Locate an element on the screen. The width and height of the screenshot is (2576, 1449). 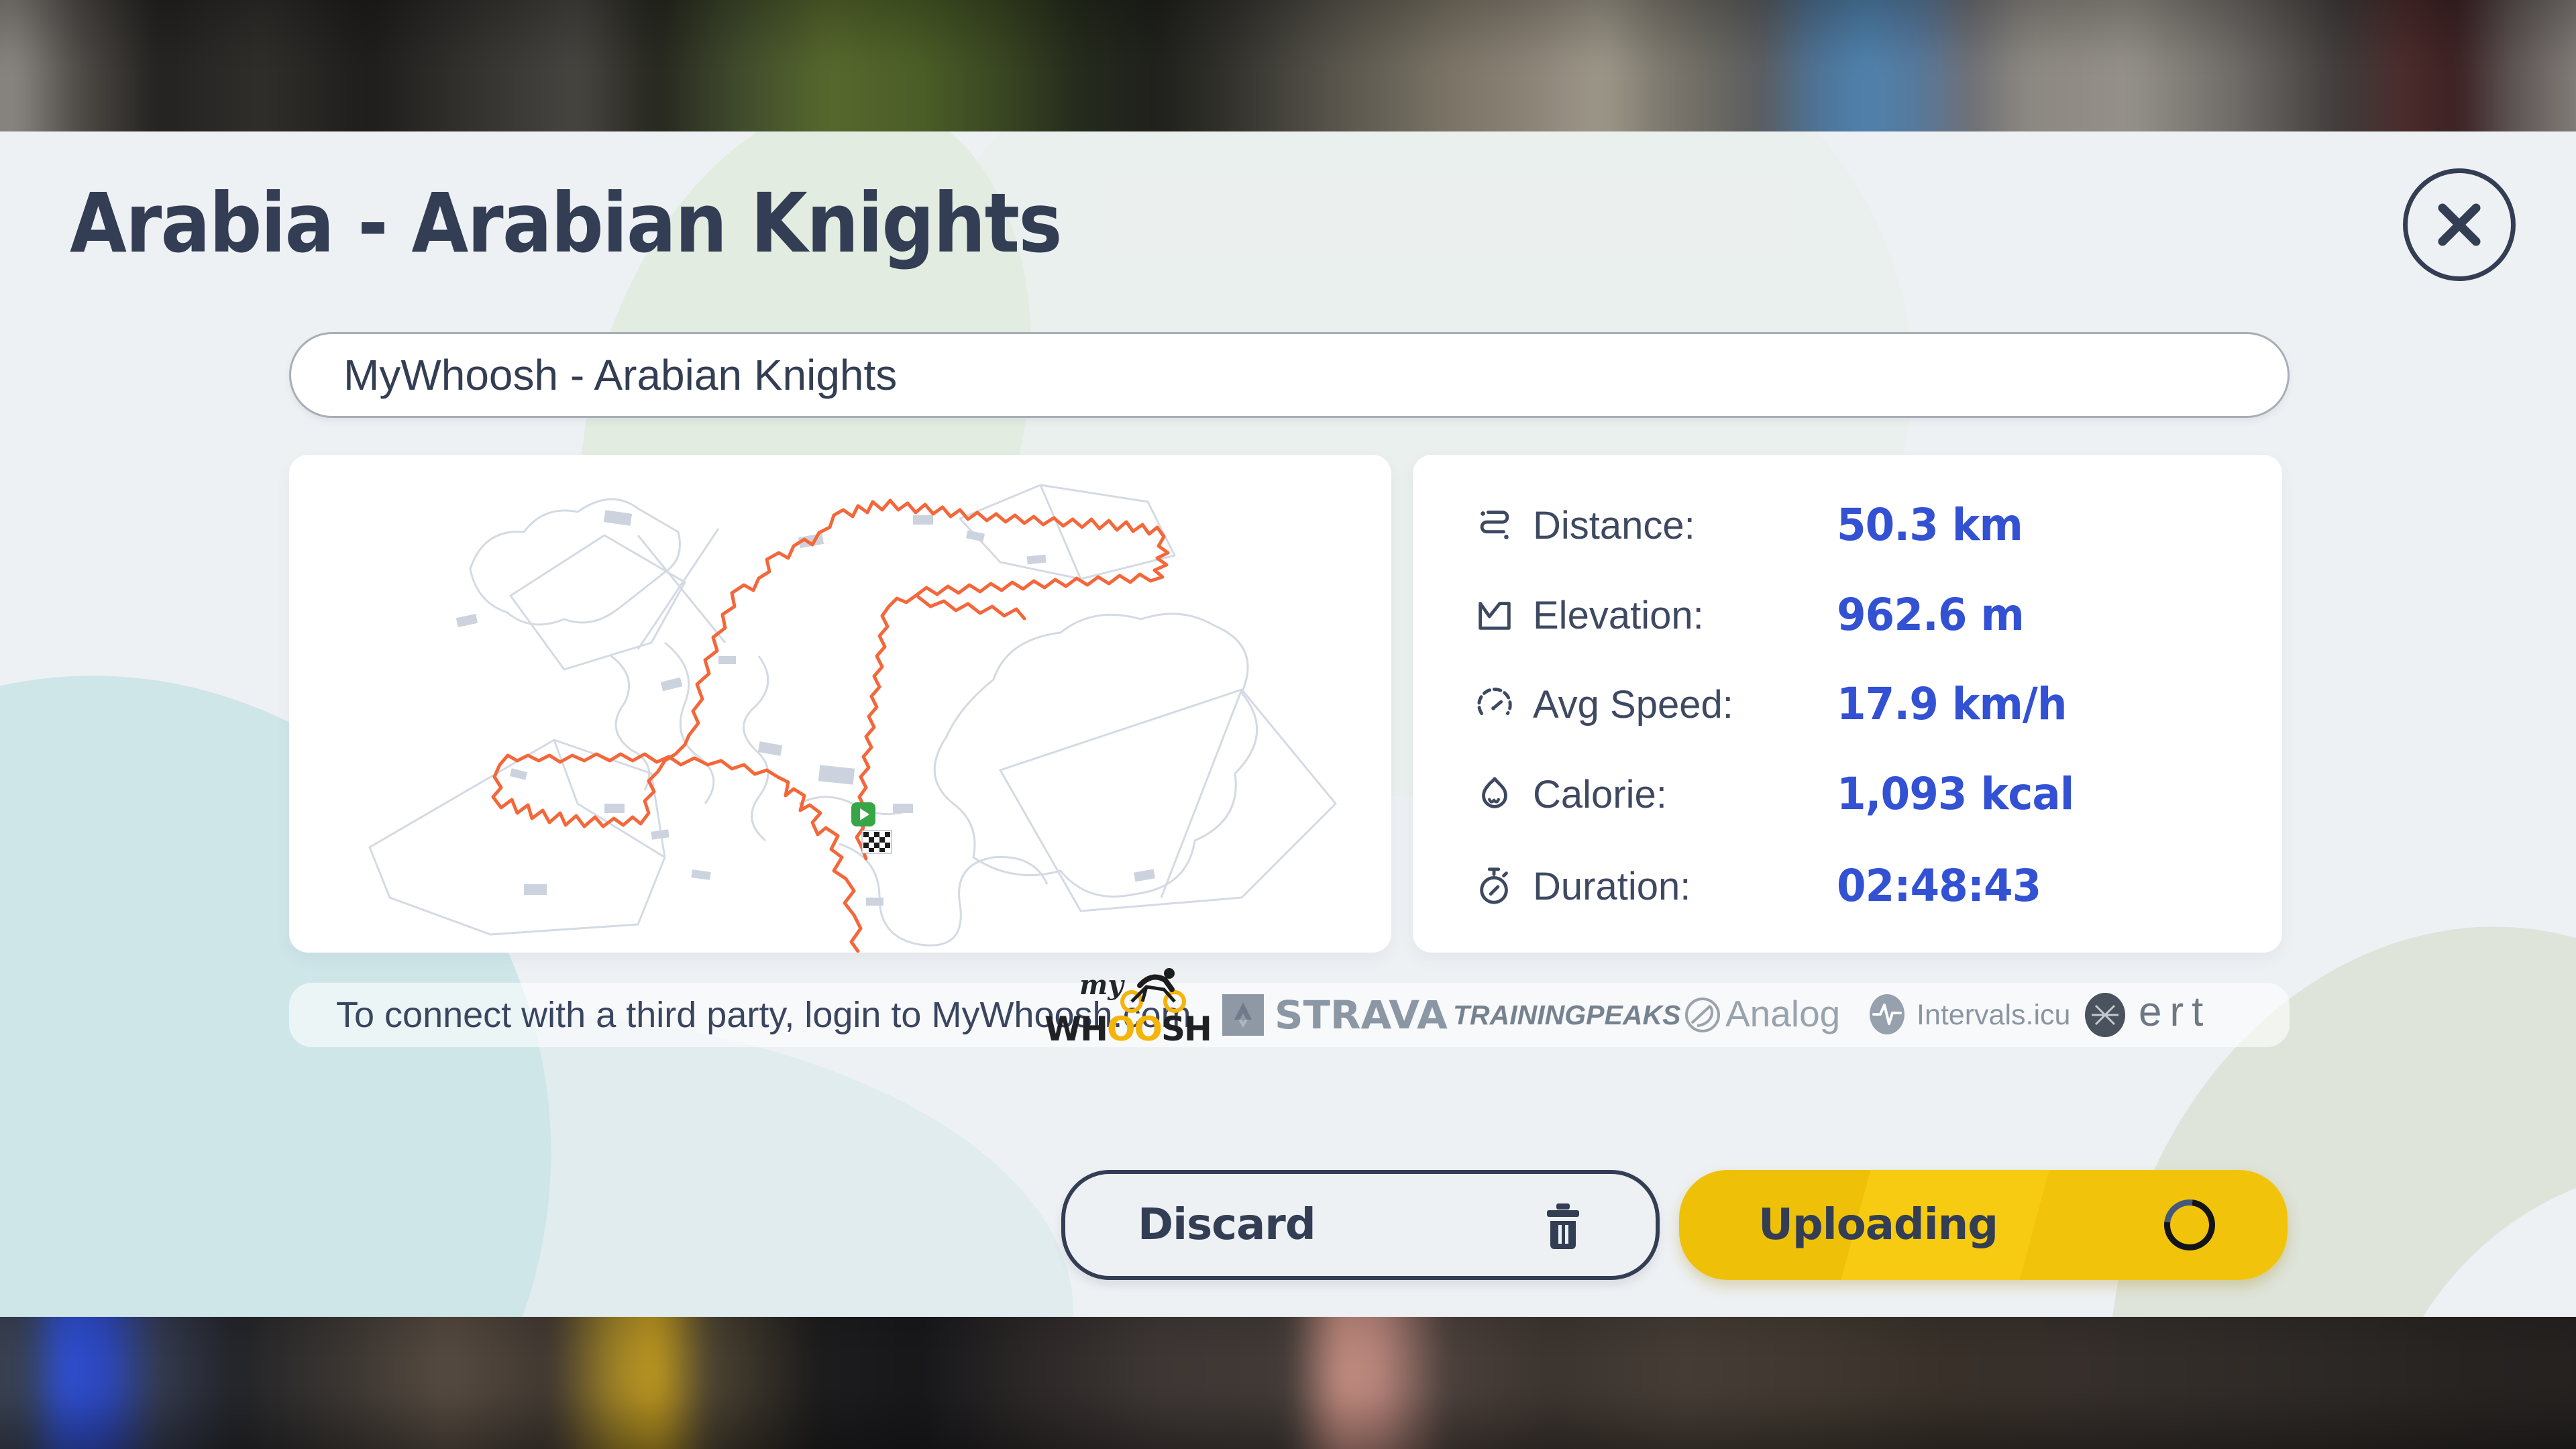
xert-wordmark: ert is located at coordinates (2175, 1012).